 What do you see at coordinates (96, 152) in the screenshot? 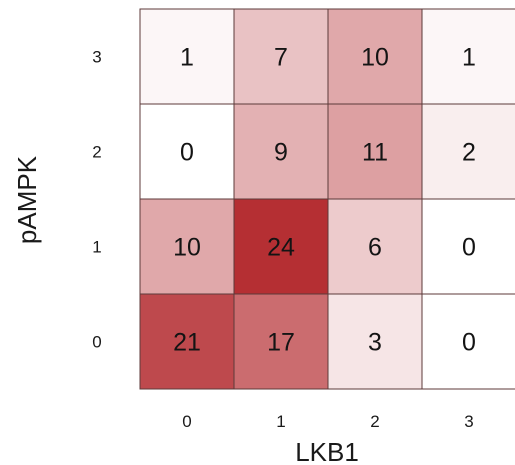
I see `y-tick-label-2: 2` at bounding box center [96, 152].